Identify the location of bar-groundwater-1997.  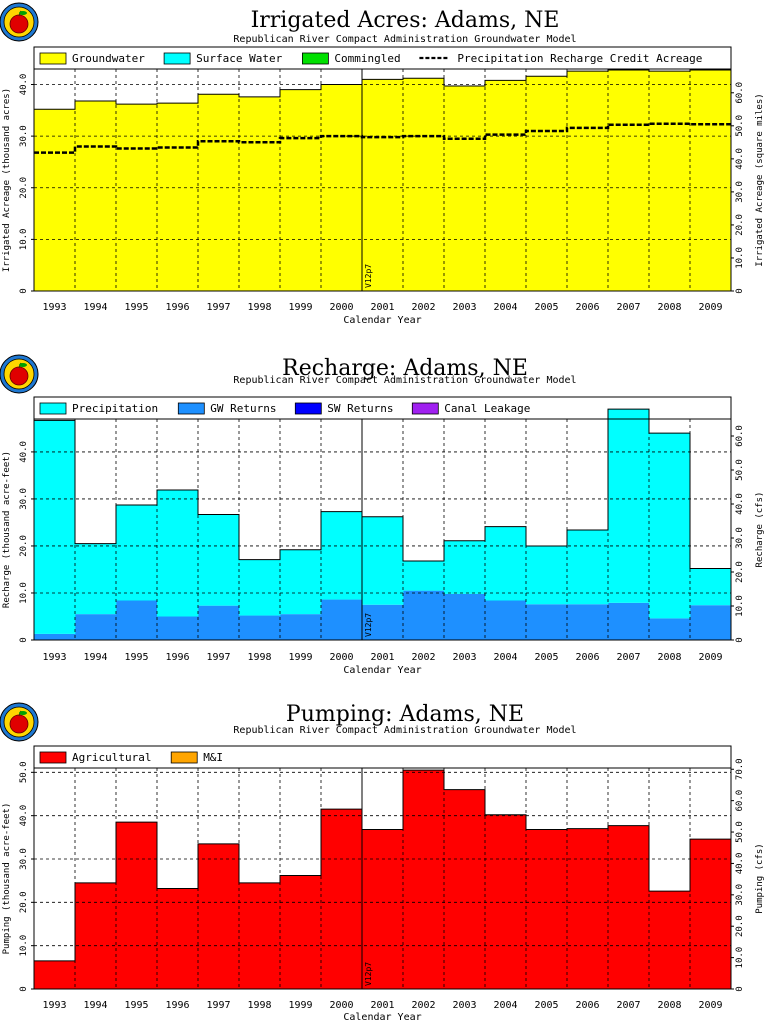
(219, 193).